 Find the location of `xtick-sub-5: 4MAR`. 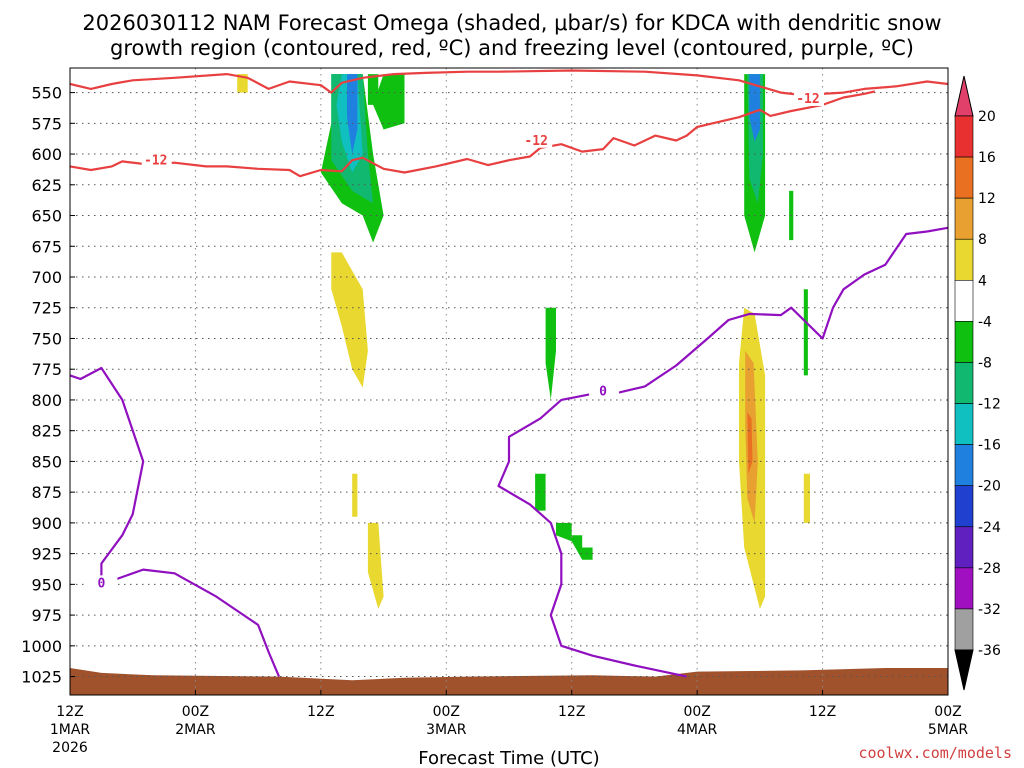

xtick-sub-5: 4MAR is located at coordinates (697, 730).